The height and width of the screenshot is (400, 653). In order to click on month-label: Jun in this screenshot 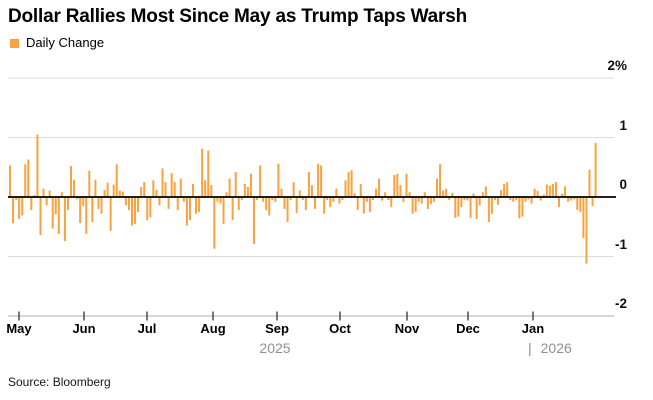, I will do `click(84, 328)`.